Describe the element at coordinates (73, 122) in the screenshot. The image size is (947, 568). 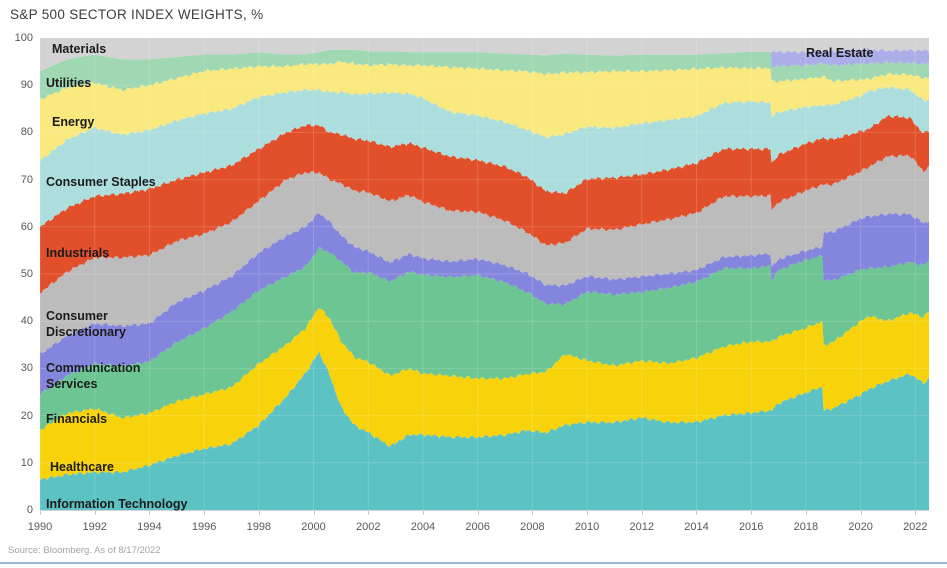
I see `label-energy: Energy` at that location.